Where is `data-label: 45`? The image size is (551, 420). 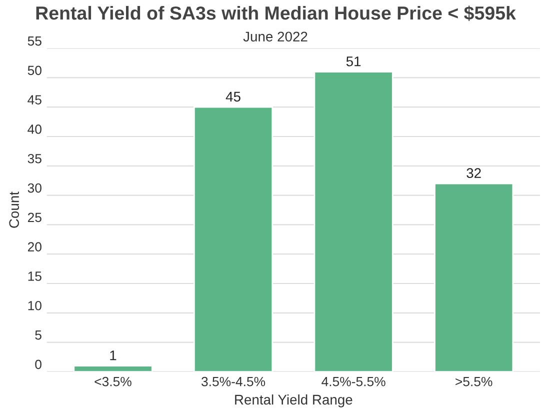
data-label: 45 is located at coordinates (233, 97).